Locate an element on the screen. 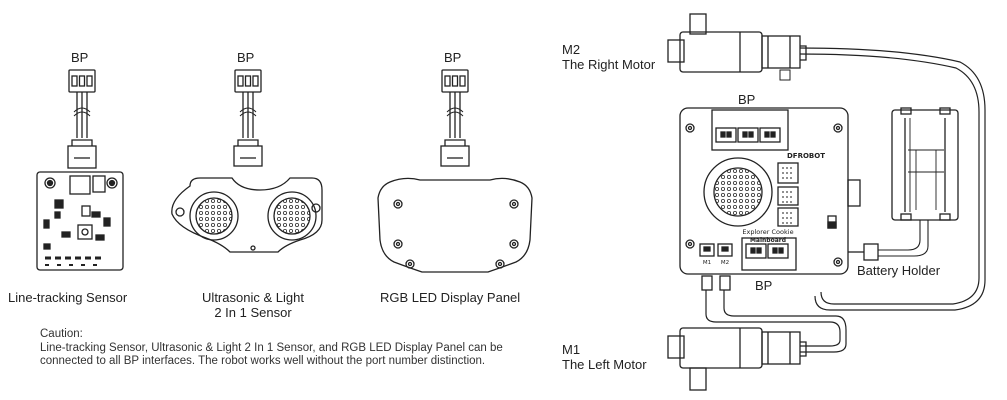  line-tracking-sensor is located at coordinates (80, 221).